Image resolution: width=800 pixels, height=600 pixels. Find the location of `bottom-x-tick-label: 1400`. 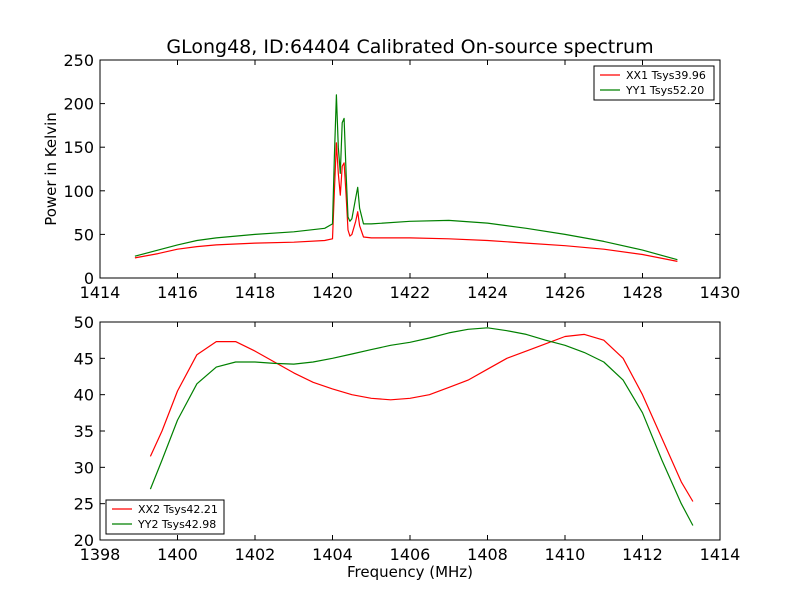

bottom-x-tick-label: 1400 is located at coordinates (177, 554).